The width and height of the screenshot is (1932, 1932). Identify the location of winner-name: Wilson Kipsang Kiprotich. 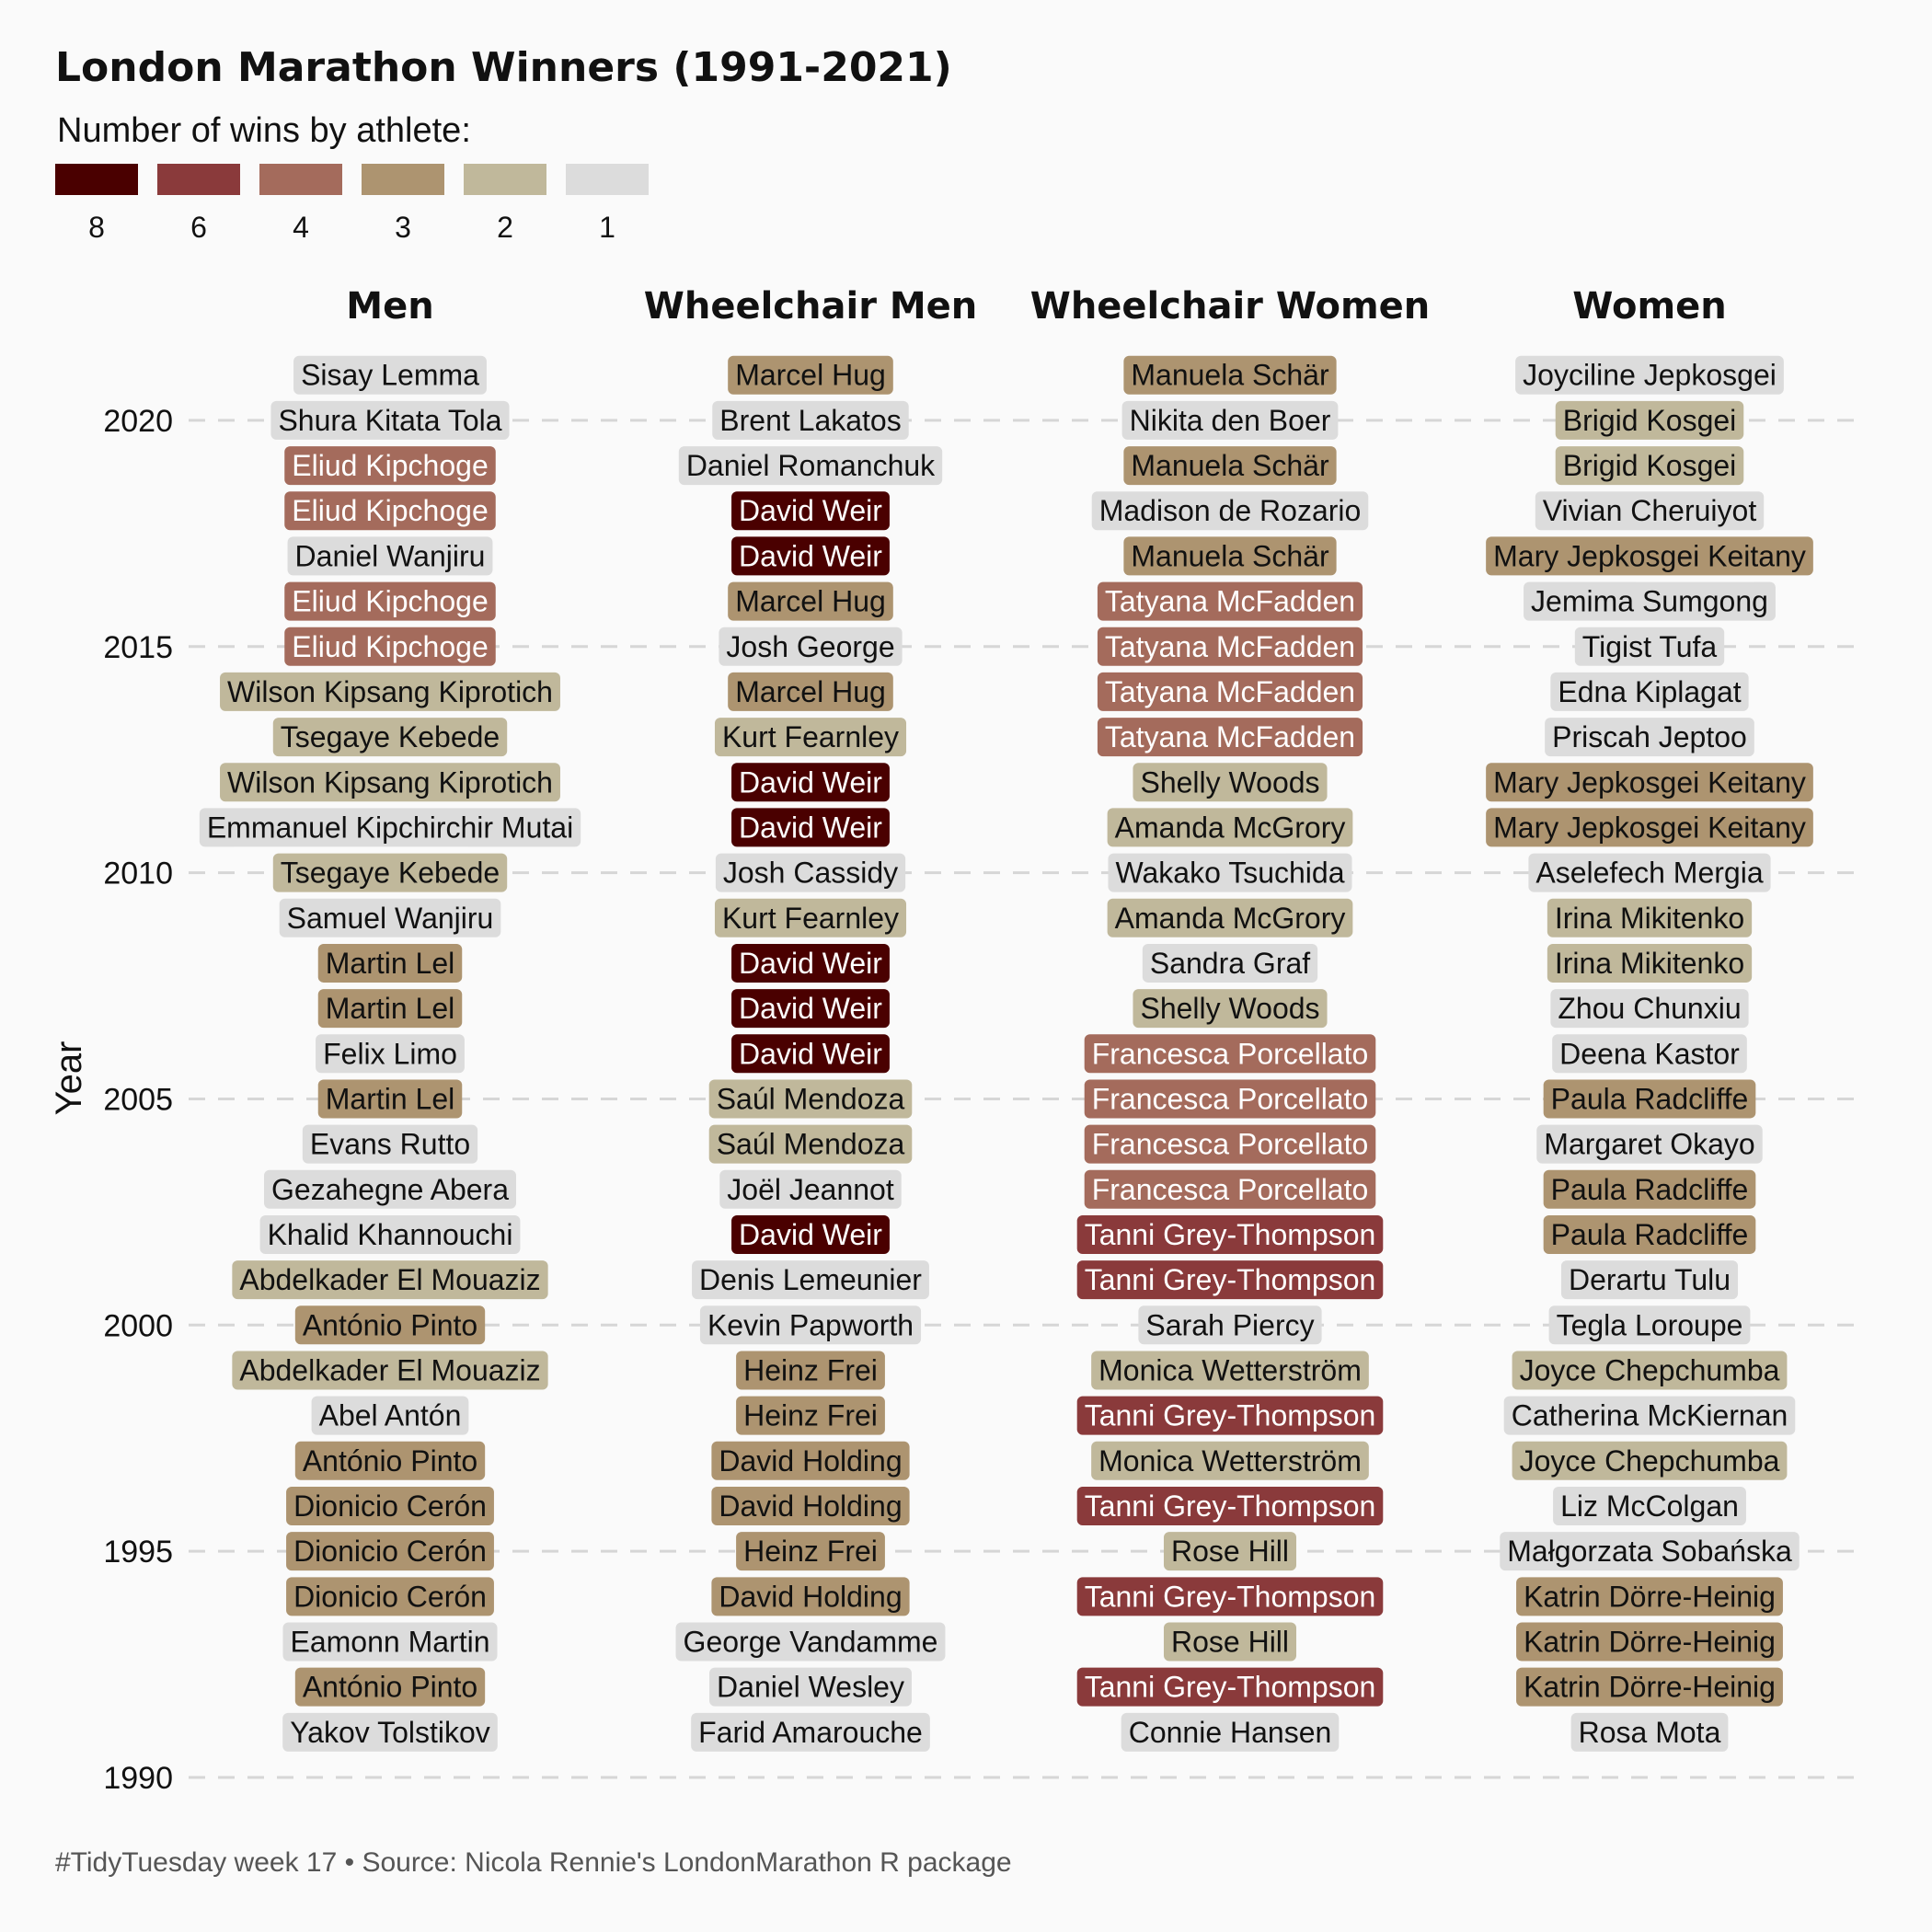
(390, 691).